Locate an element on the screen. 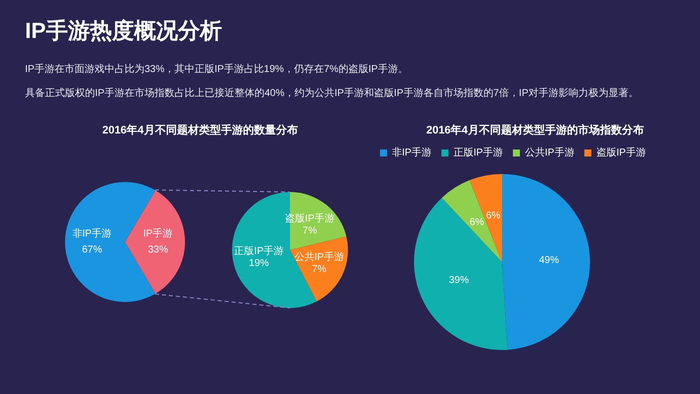 Image resolution: width=700 pixels, height=394 pixels. slice-label: 非IP手游 is located at coordinates (92, 234).